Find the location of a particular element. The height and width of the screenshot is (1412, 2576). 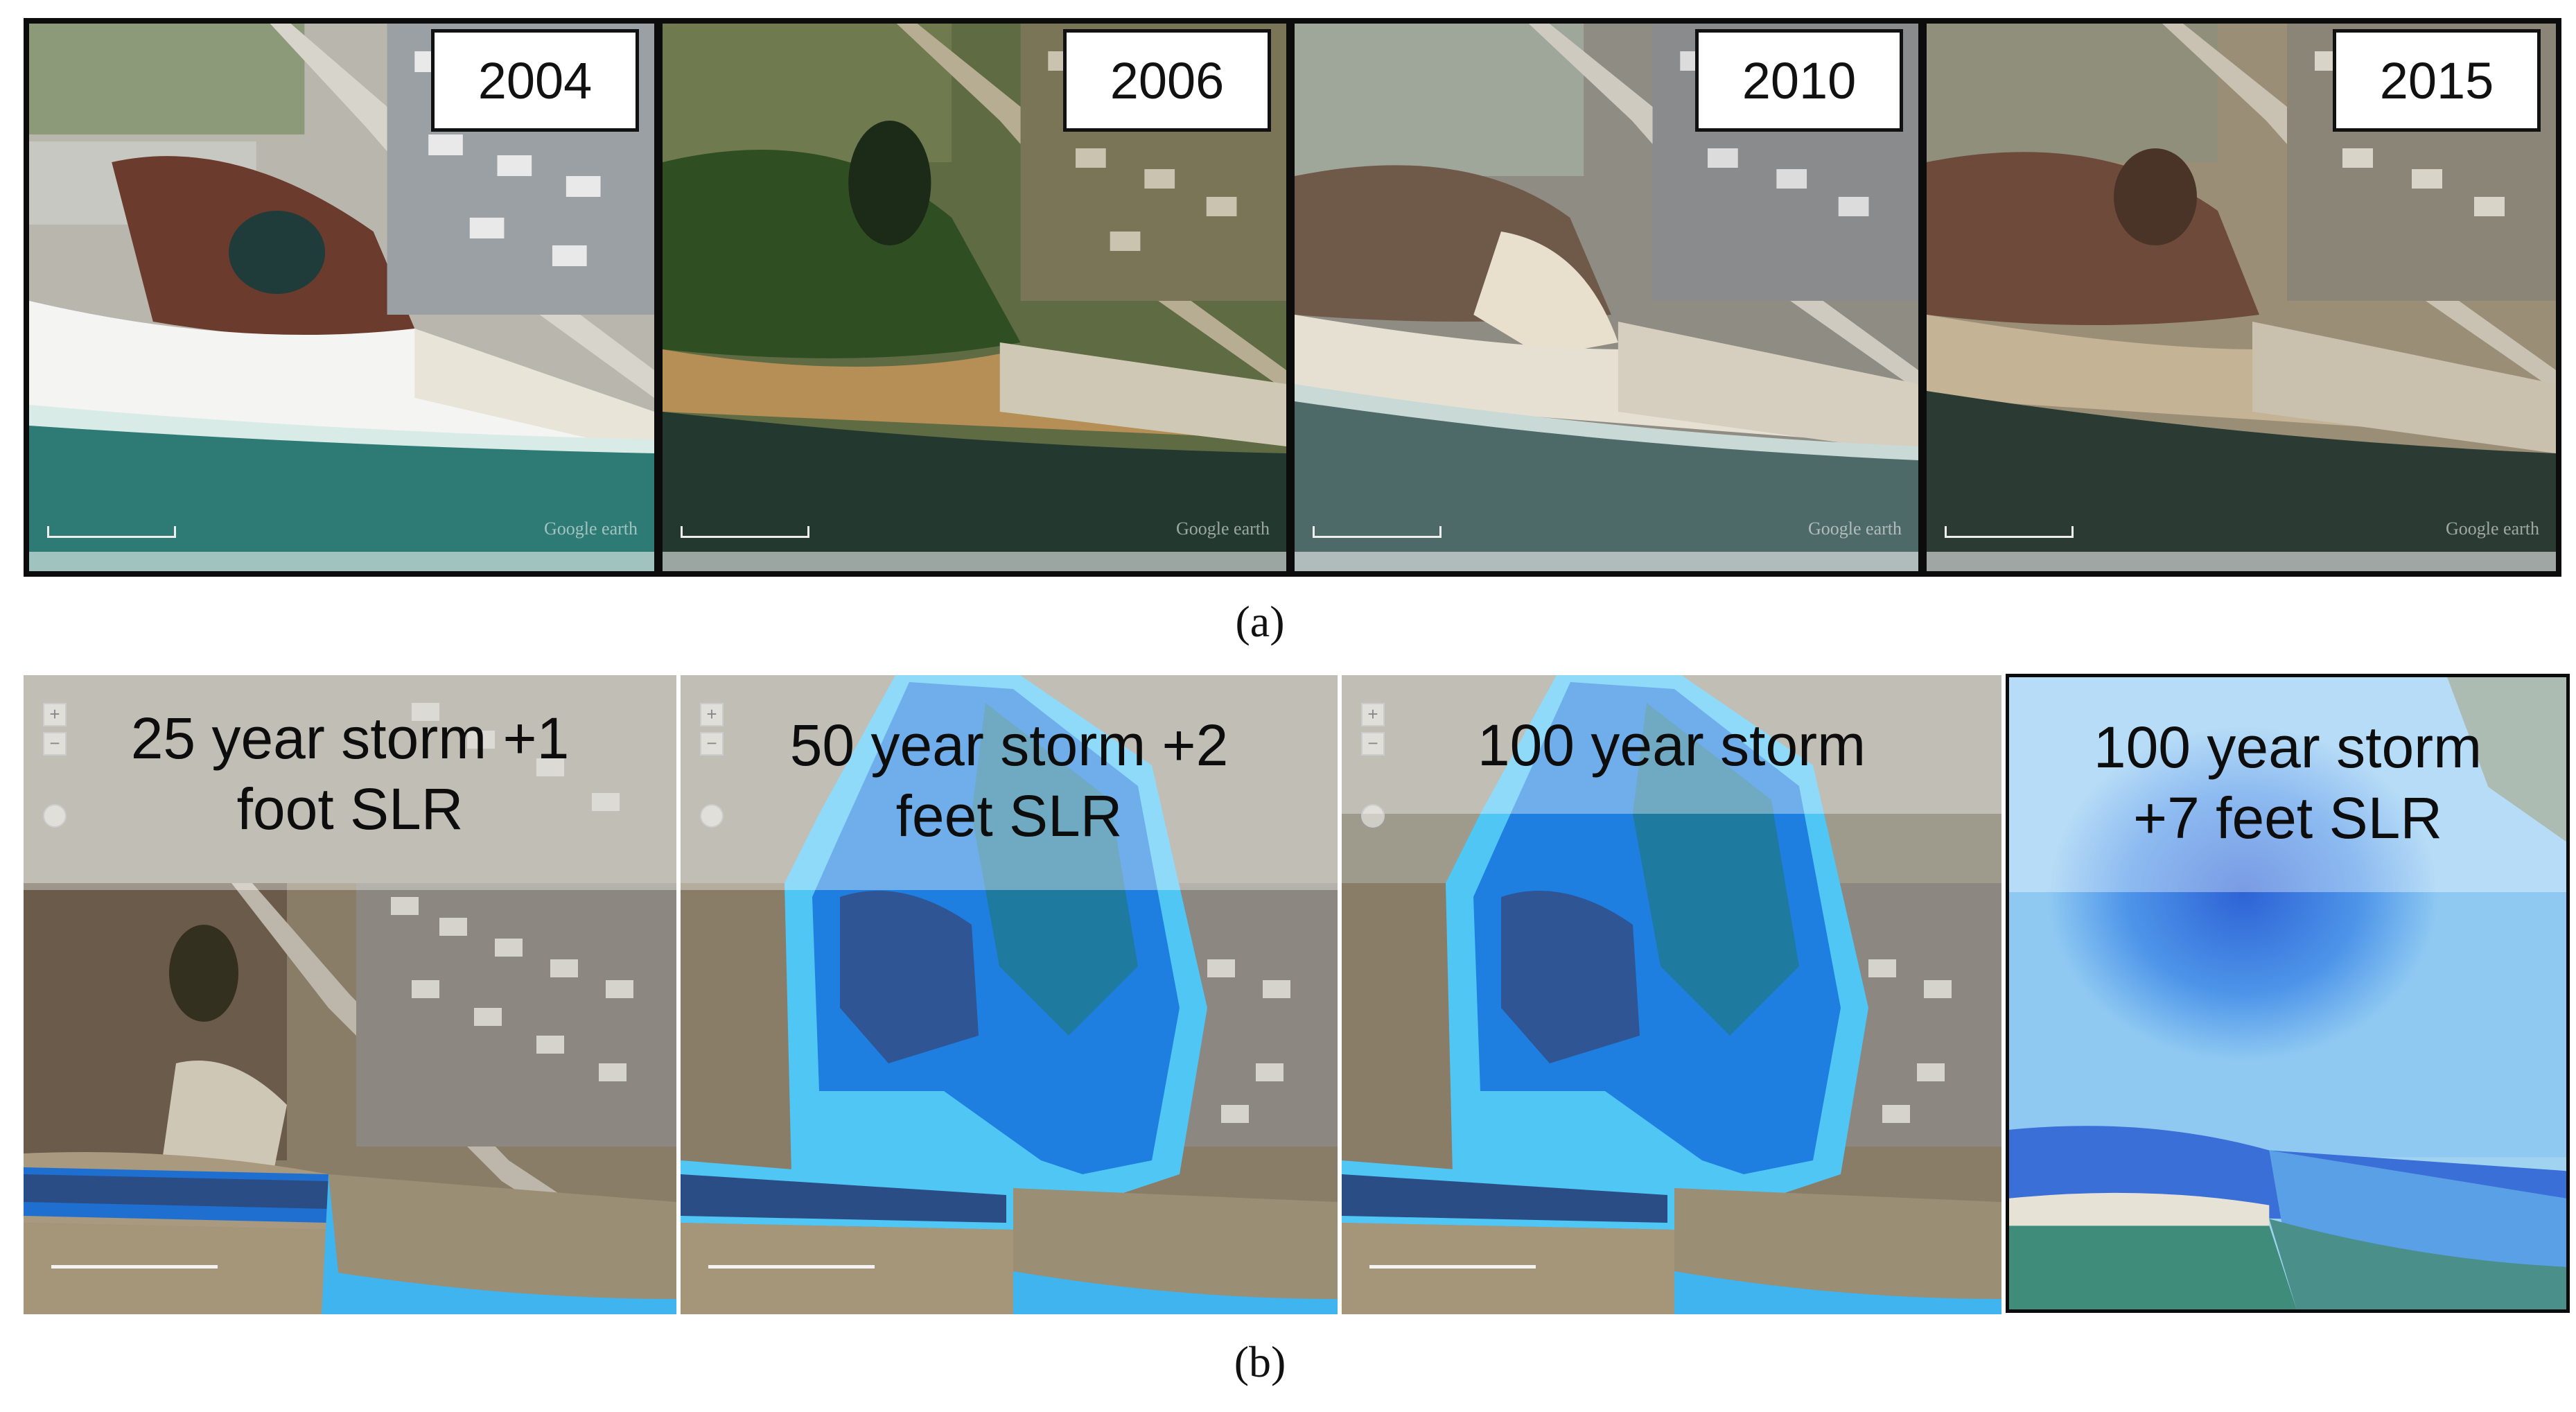

flood-image-50yr is located at coordinates (1009, 994).